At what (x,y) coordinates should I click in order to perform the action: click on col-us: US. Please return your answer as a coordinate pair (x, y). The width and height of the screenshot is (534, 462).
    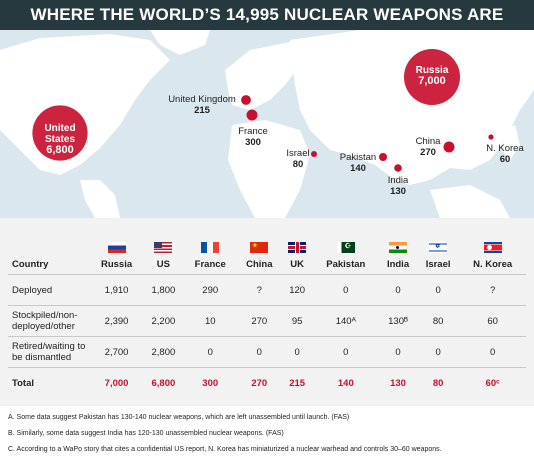
    Looking at the image, I should click on (163, 250).